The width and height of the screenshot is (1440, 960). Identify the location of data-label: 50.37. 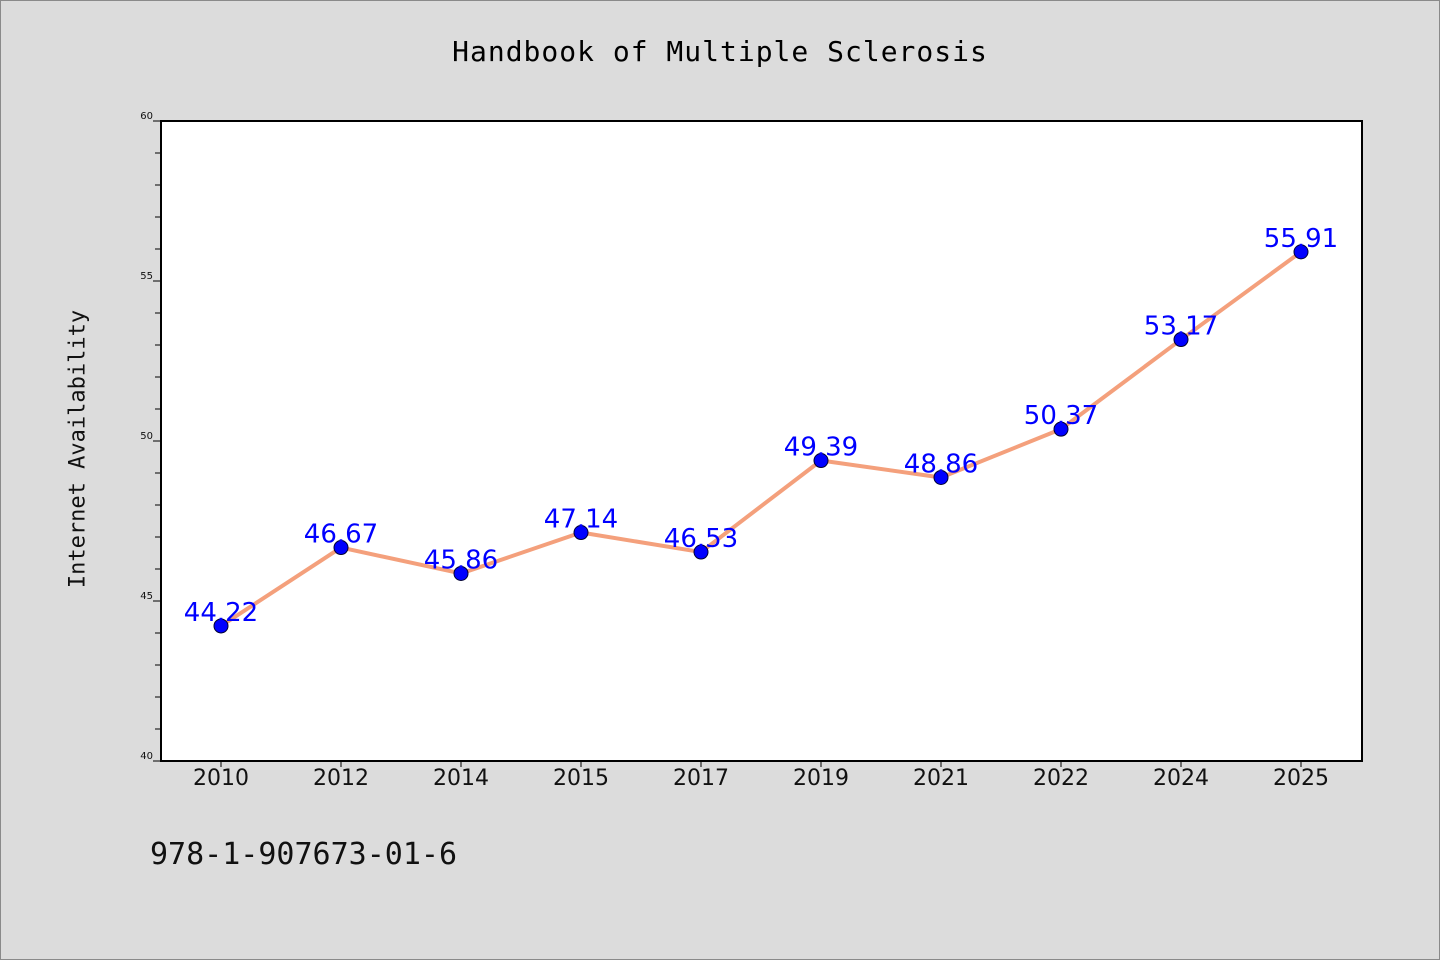
(1061, 416).